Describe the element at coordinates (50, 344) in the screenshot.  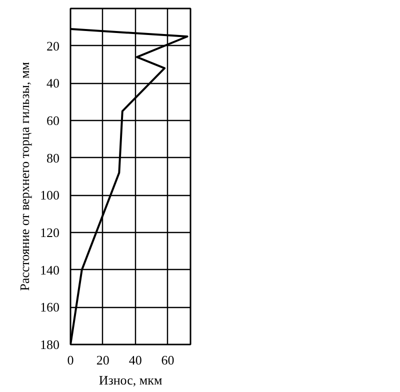
I see `y-tick-label: 180` at that location.